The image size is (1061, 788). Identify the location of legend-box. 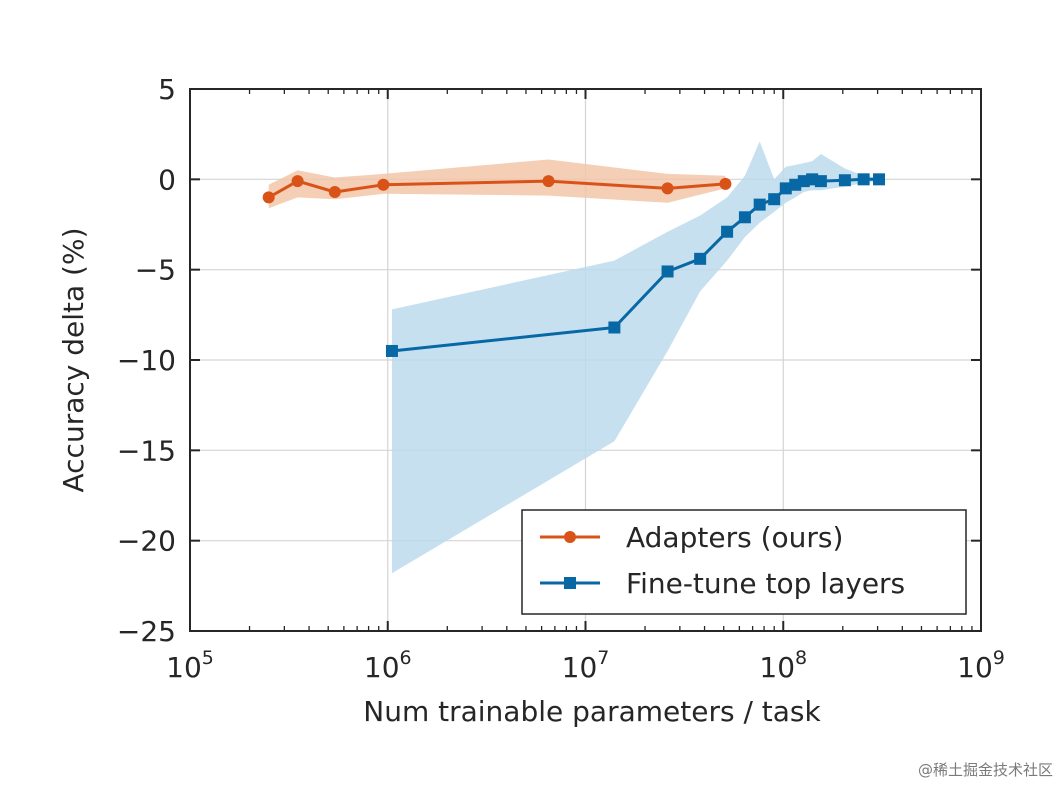
(744, 562).